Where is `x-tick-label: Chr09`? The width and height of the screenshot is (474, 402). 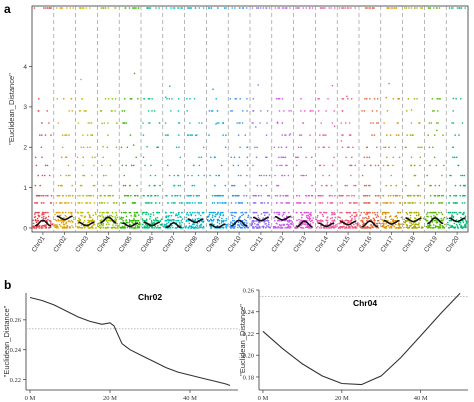
x-tick-label: Chr09 is located at coordinates (213, 244).